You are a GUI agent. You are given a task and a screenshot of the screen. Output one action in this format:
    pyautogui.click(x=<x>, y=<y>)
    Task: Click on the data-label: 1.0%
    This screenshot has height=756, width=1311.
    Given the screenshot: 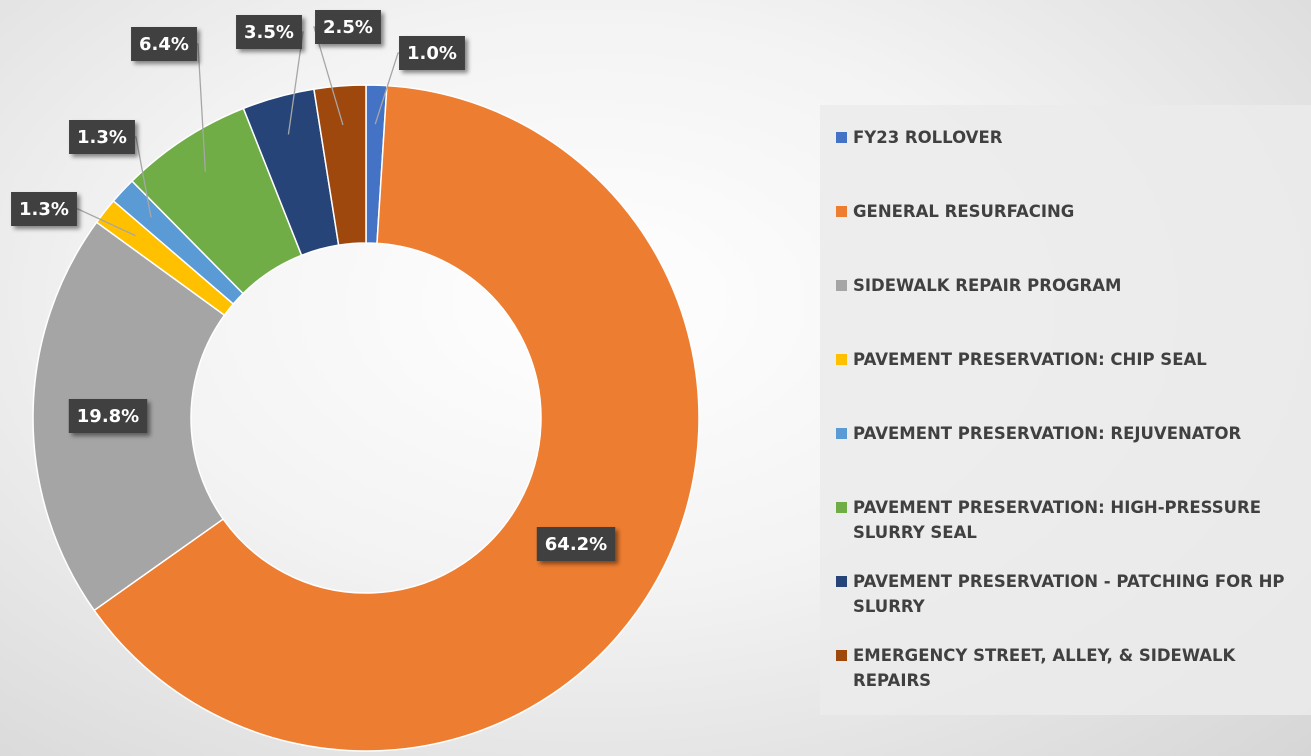 What is the action you would take?
    pyautogui.click(x=432, y=53)
    